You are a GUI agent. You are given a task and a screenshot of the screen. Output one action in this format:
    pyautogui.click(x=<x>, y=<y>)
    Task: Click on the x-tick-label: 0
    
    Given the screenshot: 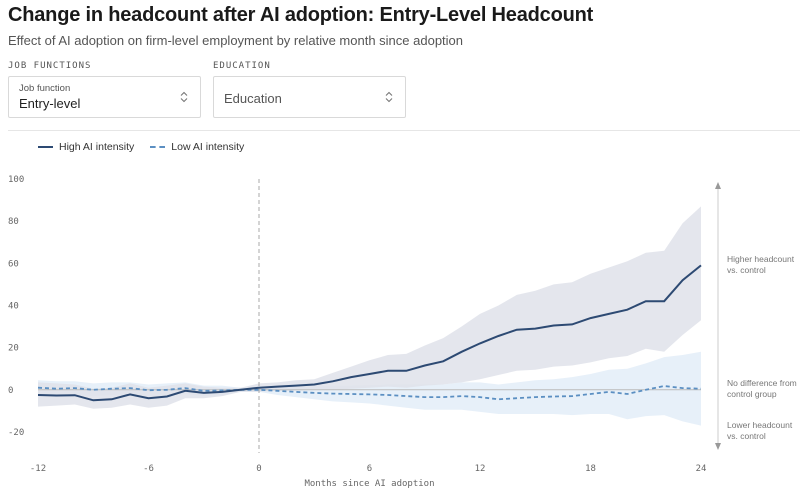 What is the action you would take?
    pyautogui.click(x=258, y=469)
    